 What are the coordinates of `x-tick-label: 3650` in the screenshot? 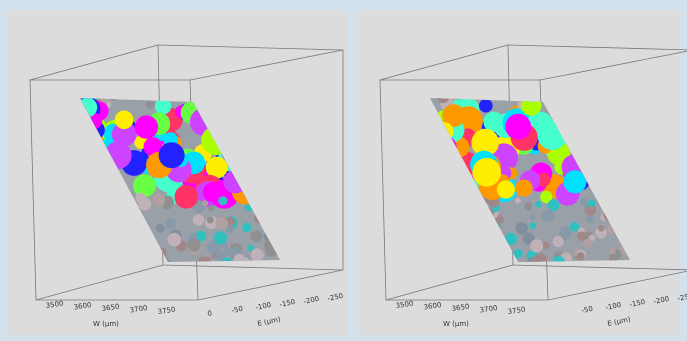 It's located at (460, 308).